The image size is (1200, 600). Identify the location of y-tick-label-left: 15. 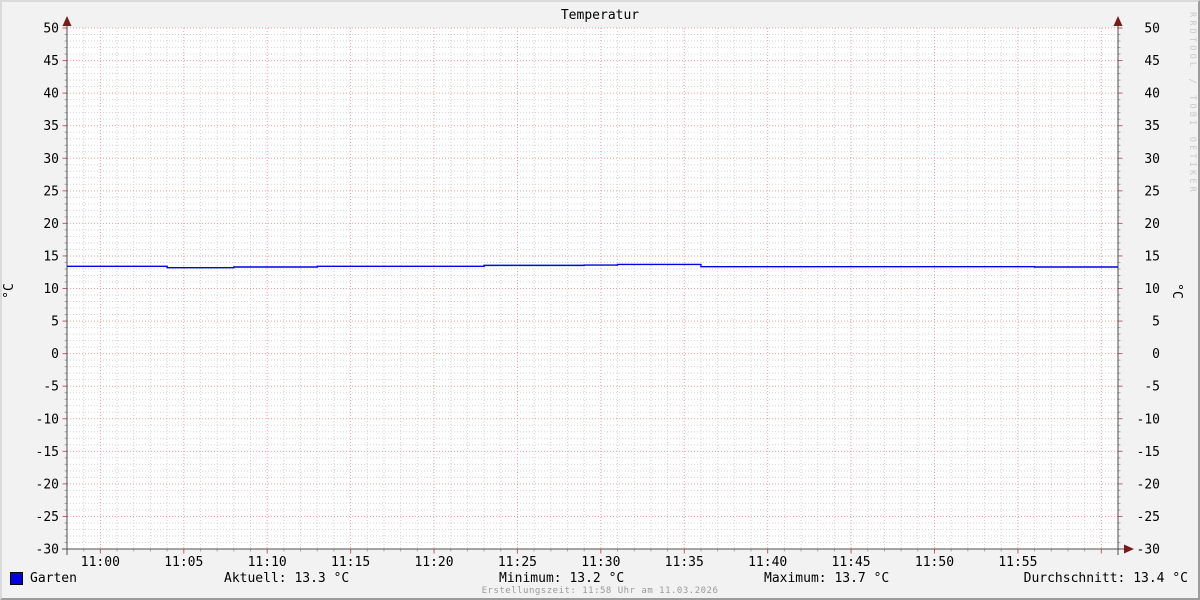
(51, 256).